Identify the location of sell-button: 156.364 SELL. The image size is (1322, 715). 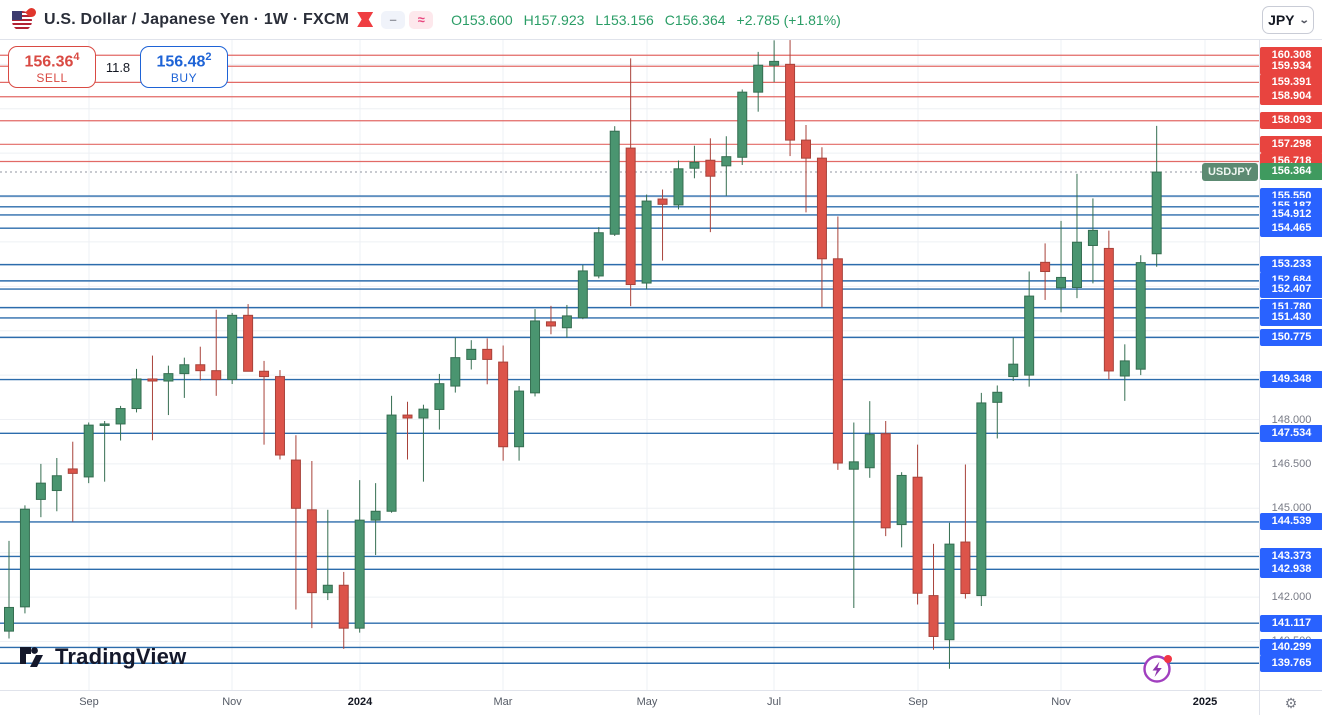
(52, 67).